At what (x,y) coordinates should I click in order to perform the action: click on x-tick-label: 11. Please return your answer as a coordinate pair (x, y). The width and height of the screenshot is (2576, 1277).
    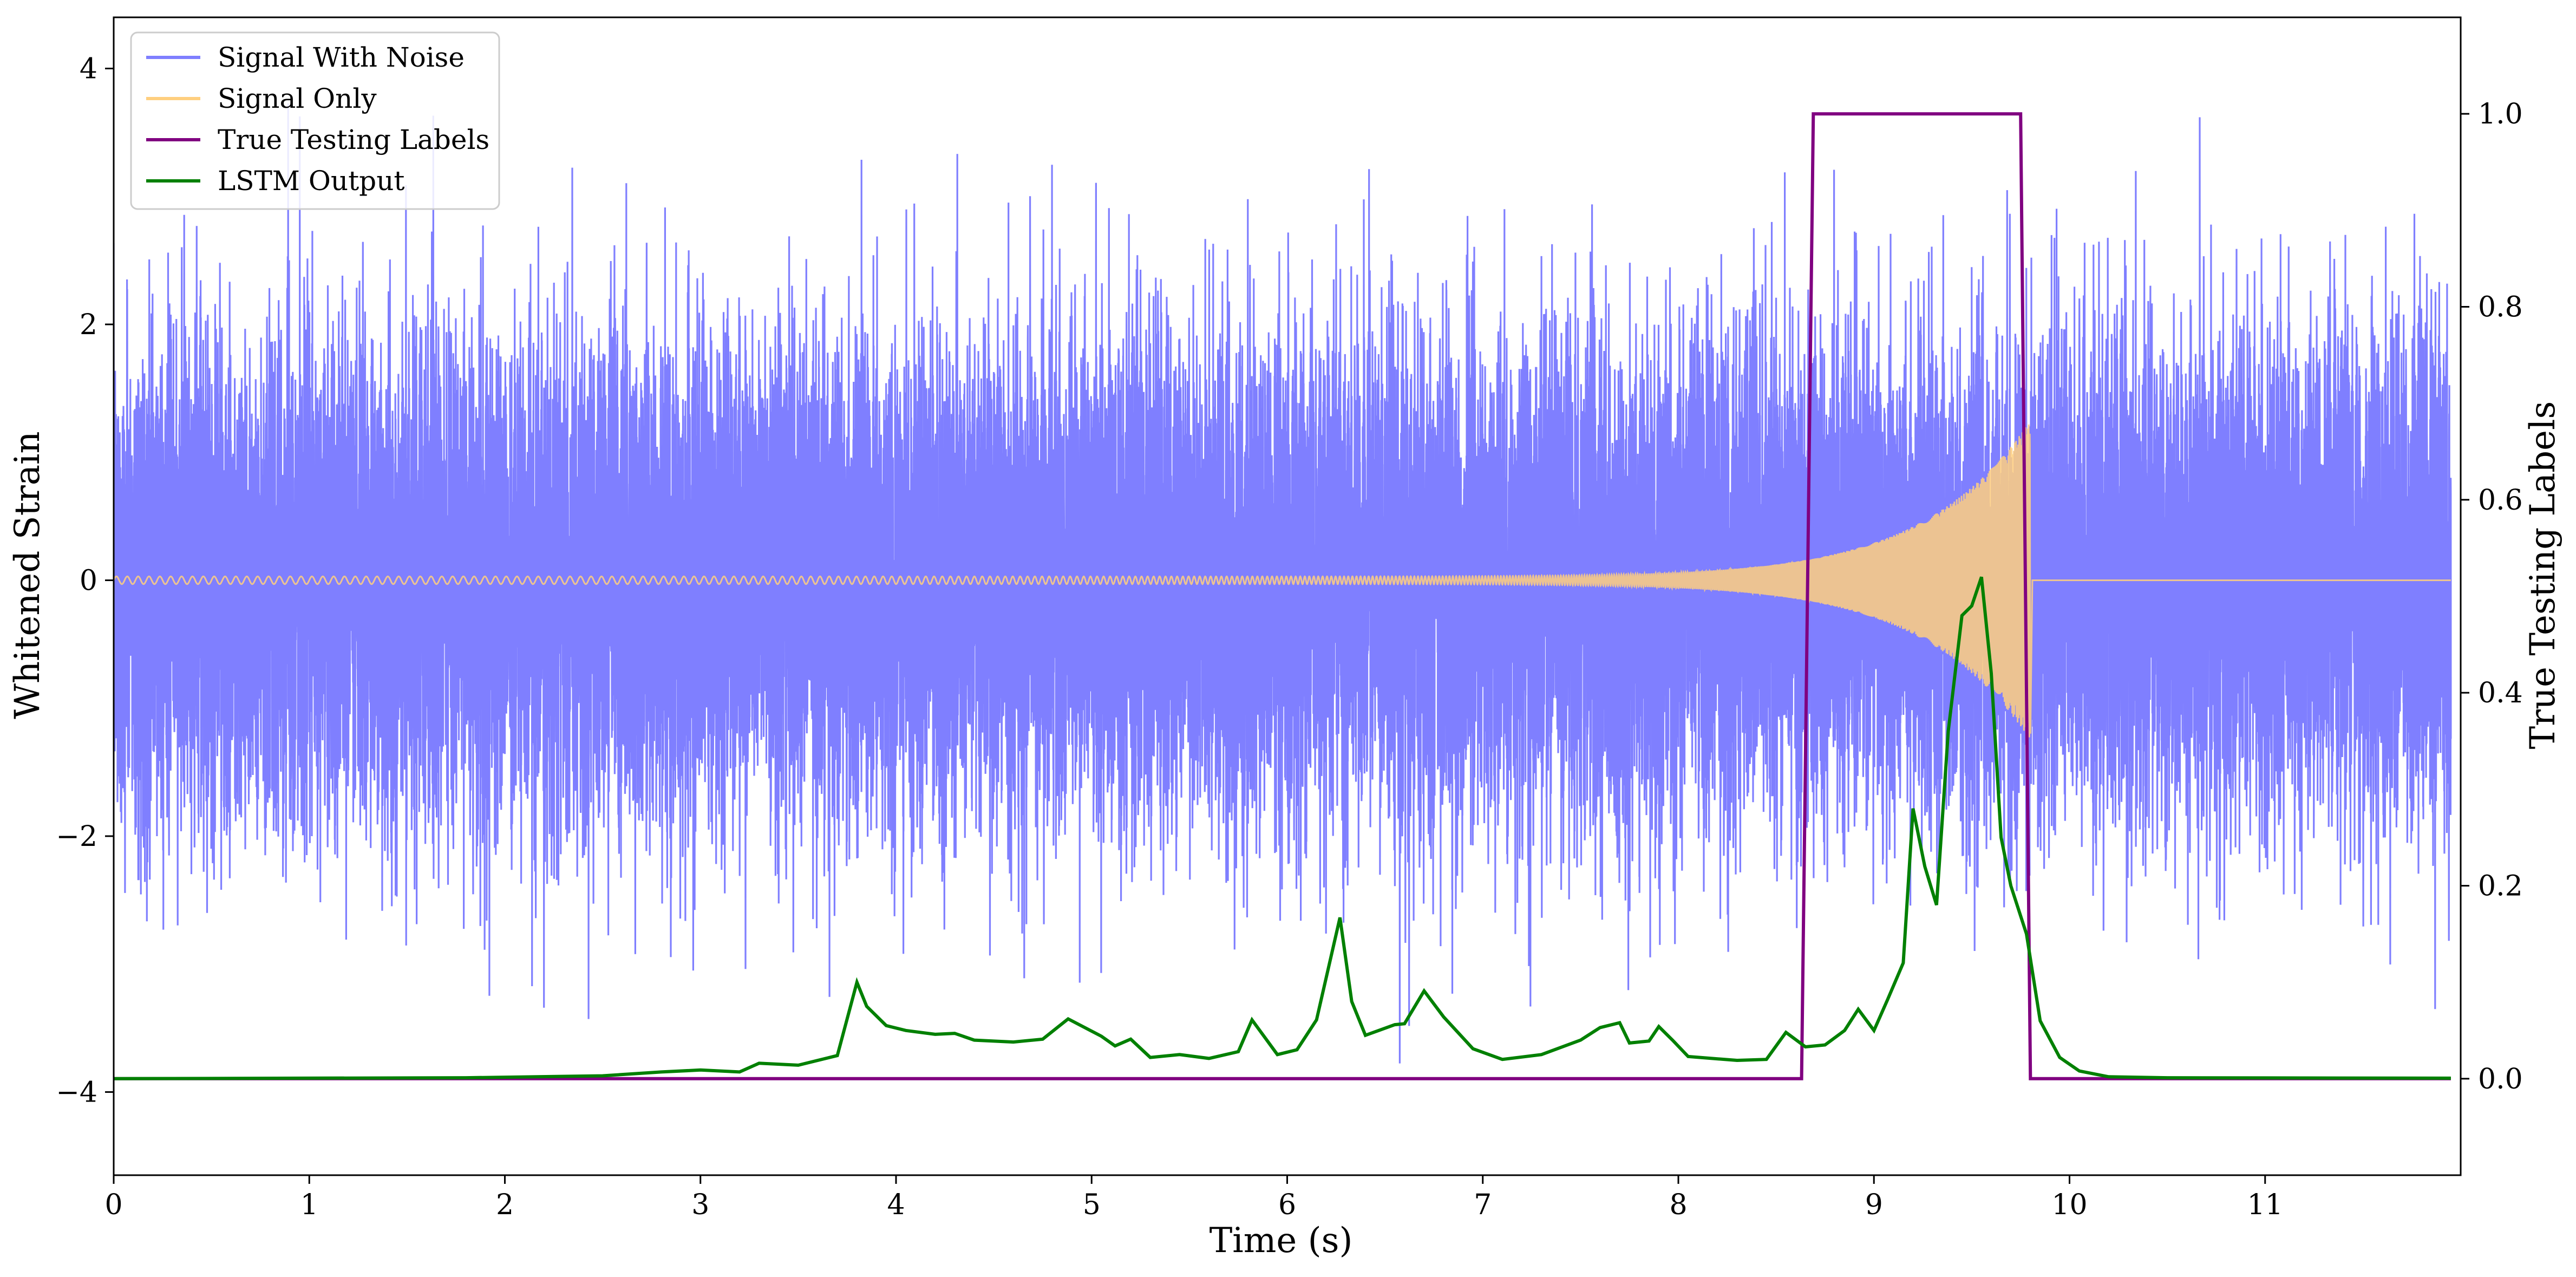
    Looking at the image, I should click on (2265, 1205).